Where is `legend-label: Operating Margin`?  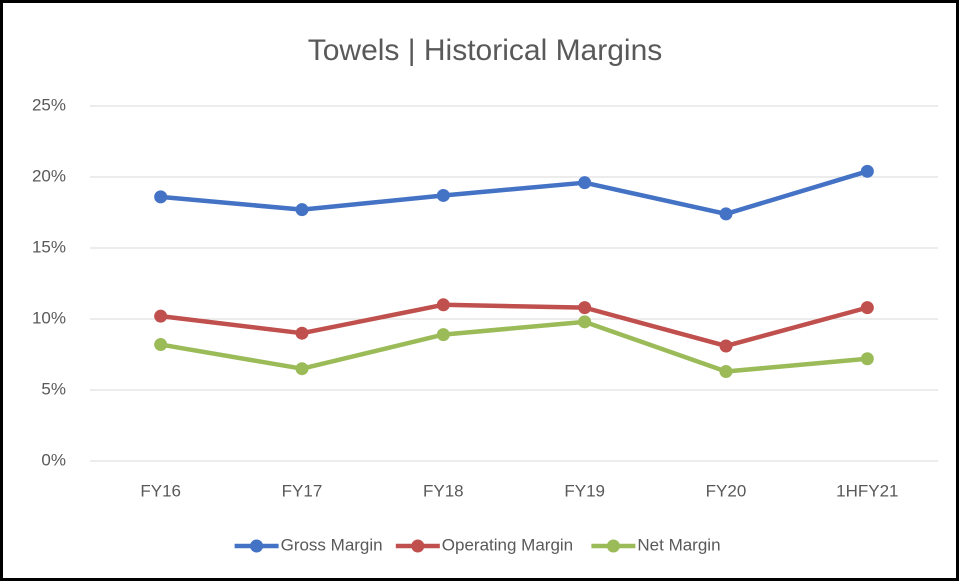 legend-label: Operating Margin is located at coordinates (507, 544).